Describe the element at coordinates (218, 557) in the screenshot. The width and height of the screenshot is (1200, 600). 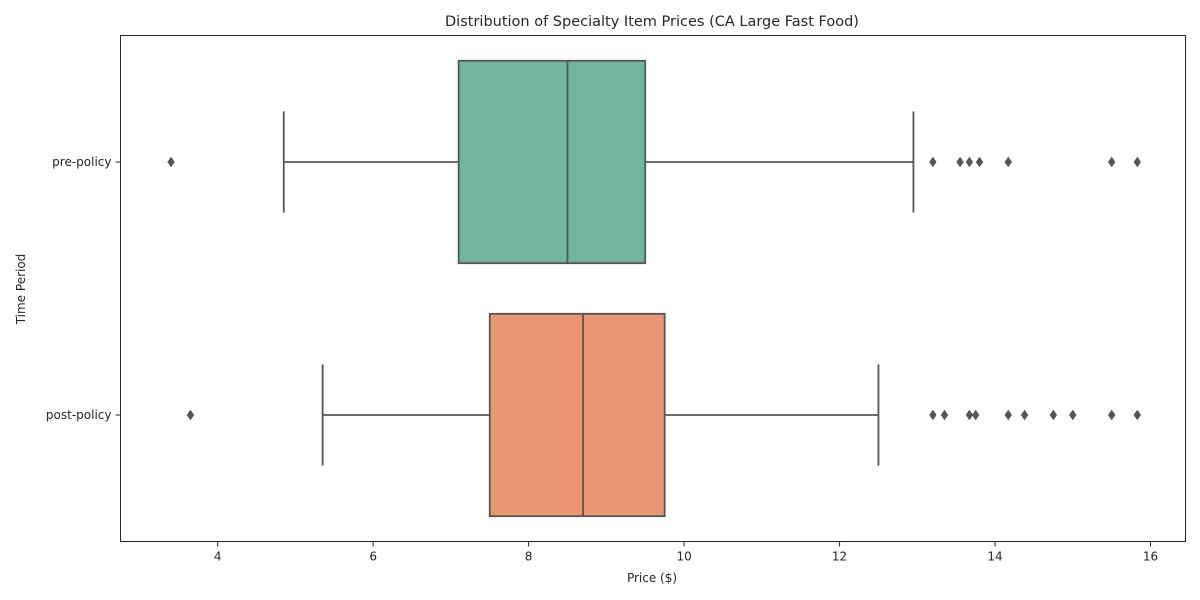
I see `x-tick-label: 4` at that location.